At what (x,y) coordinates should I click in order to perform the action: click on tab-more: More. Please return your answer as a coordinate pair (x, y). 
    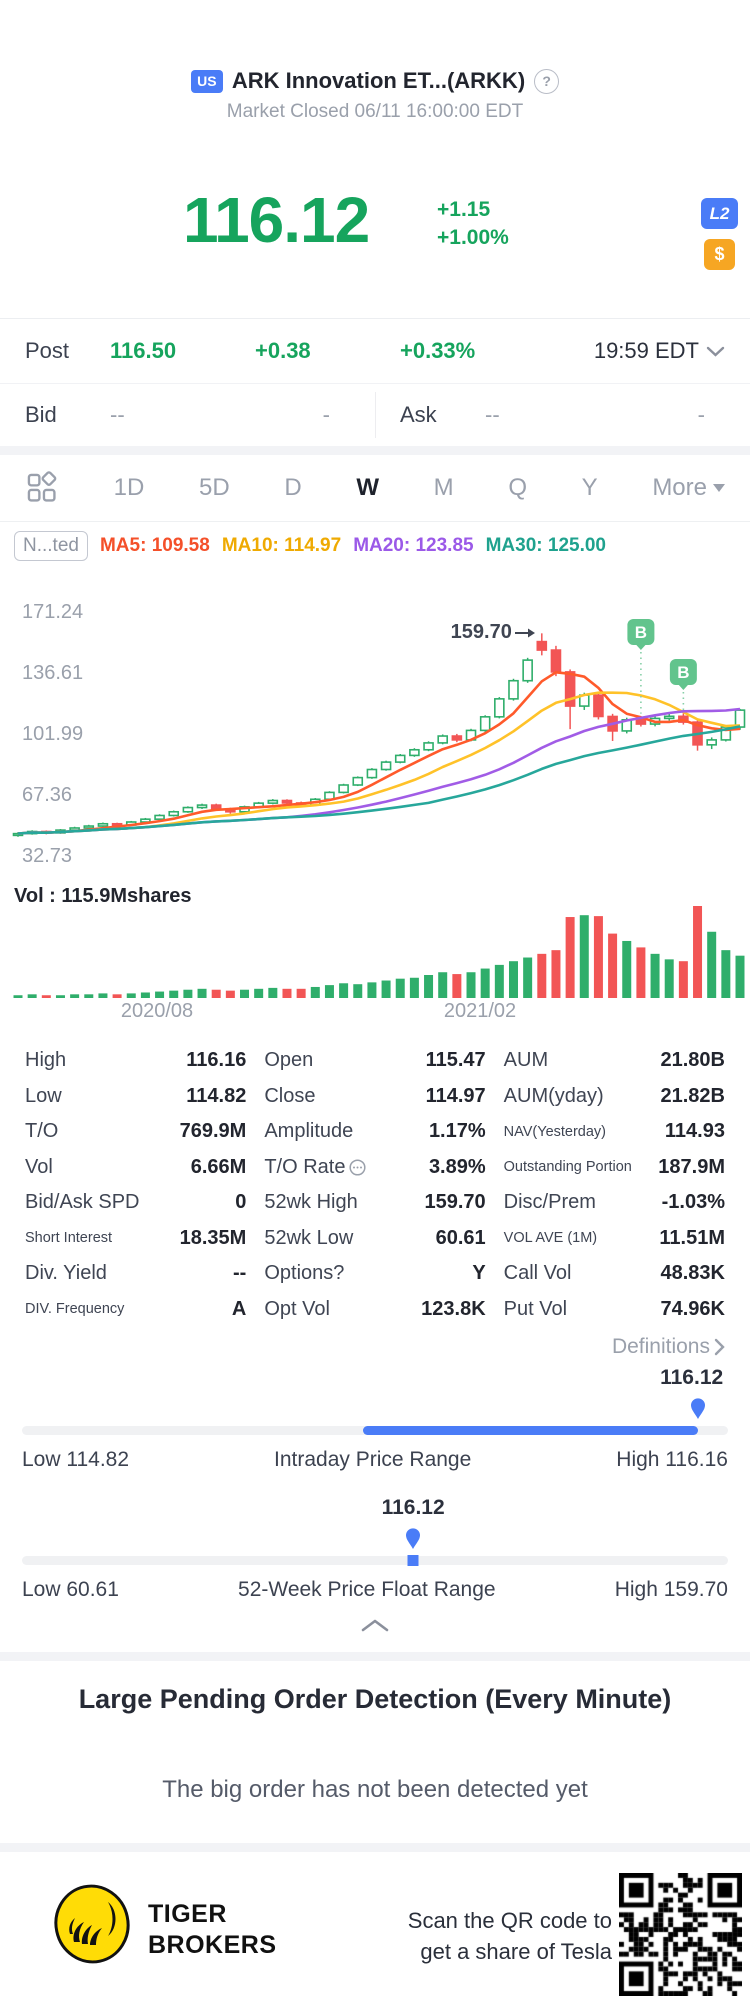
    Looking at the image, I should click on (688, 488).